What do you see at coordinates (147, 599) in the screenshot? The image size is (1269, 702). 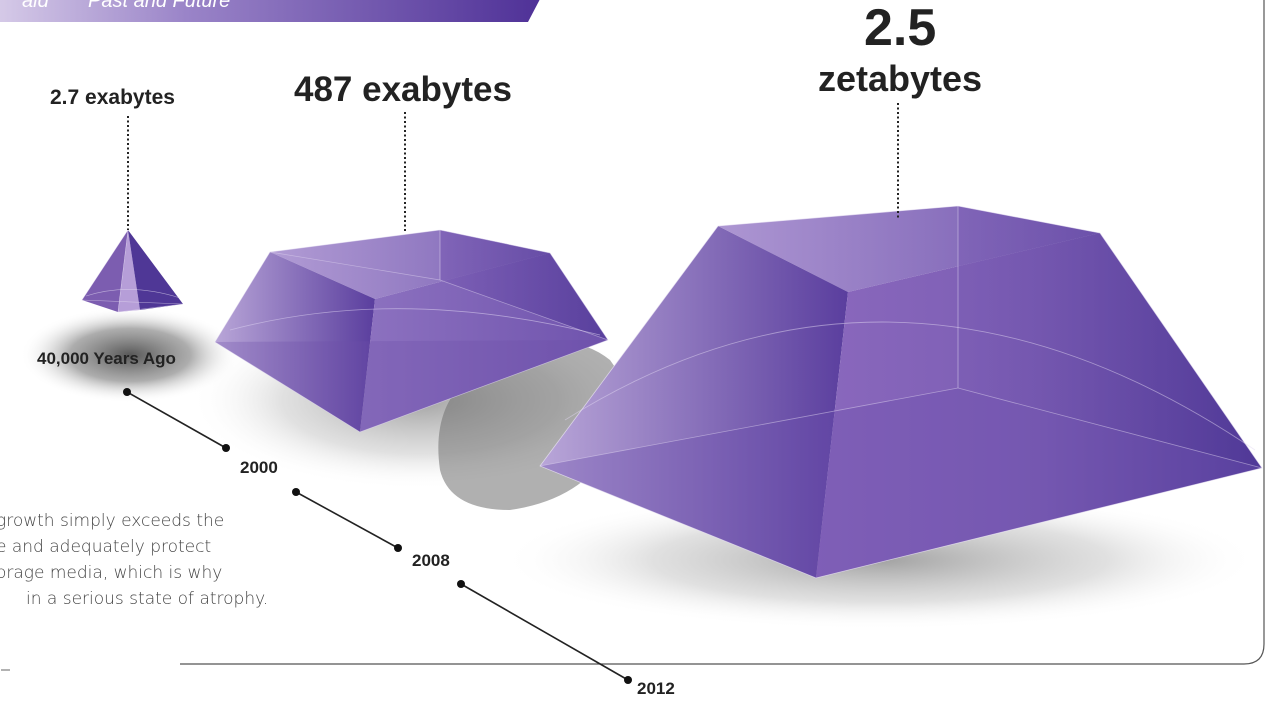 I see `body-line-4: in a serious state of atrophy.` at bounding box center [147, 599].